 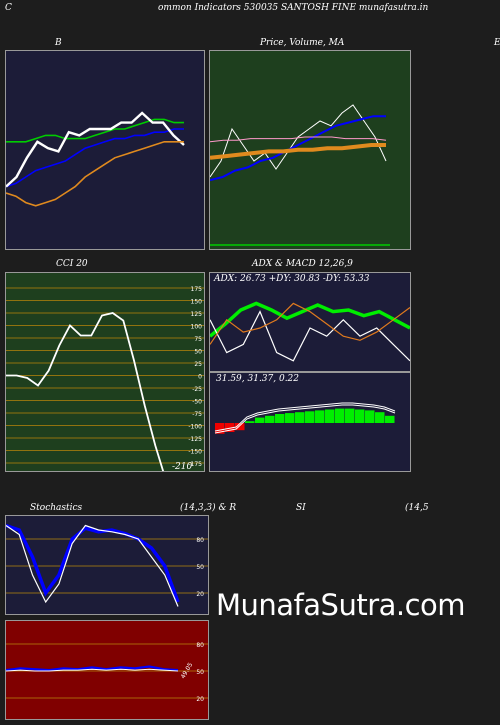 I want to click on macd-chart, so click(x=305, y=418).